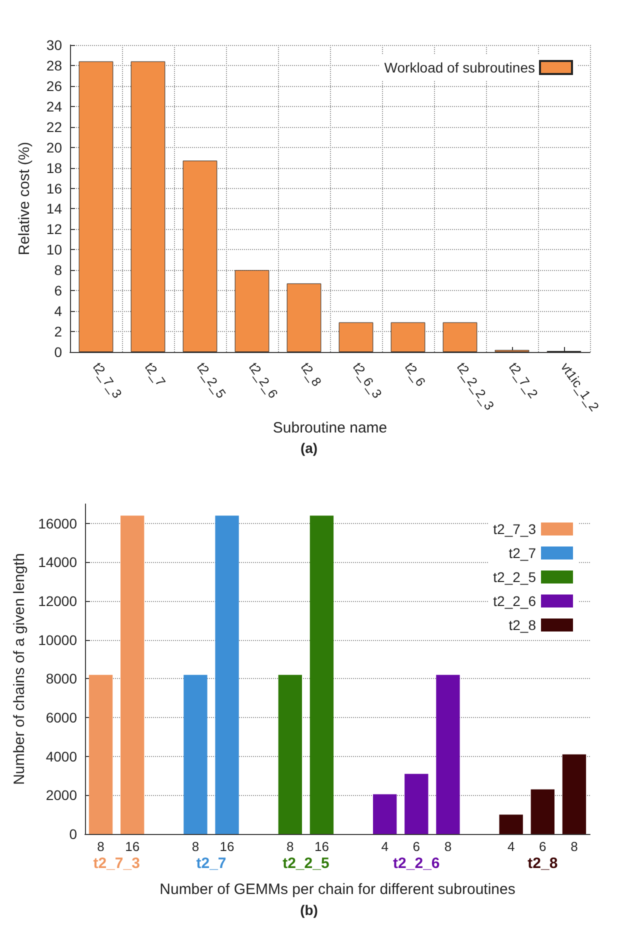 The width and height of the screenshot is (618, 934). I want to click on legend-label: t2_2_6, so click(514, 601).